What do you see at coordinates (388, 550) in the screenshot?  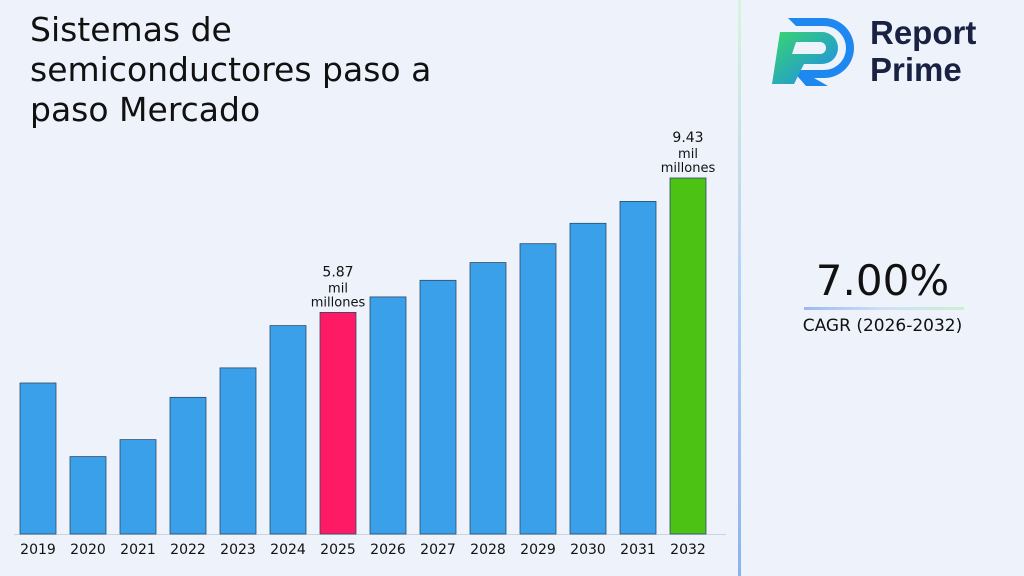 I see `x-tick-label-2026: 2026` at bounding box center [388, 550].